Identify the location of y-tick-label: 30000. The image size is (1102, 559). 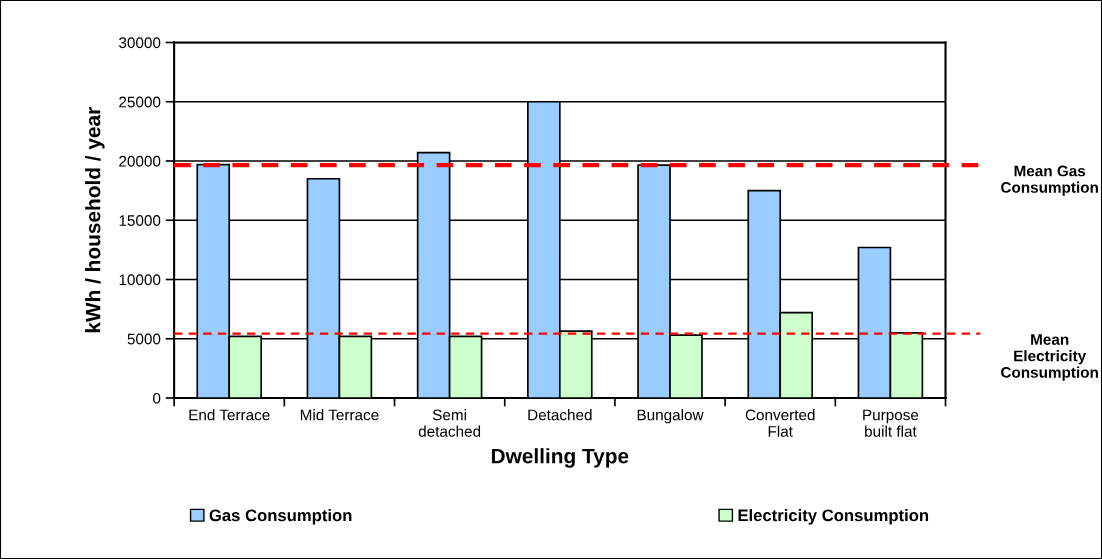
(140, 43).